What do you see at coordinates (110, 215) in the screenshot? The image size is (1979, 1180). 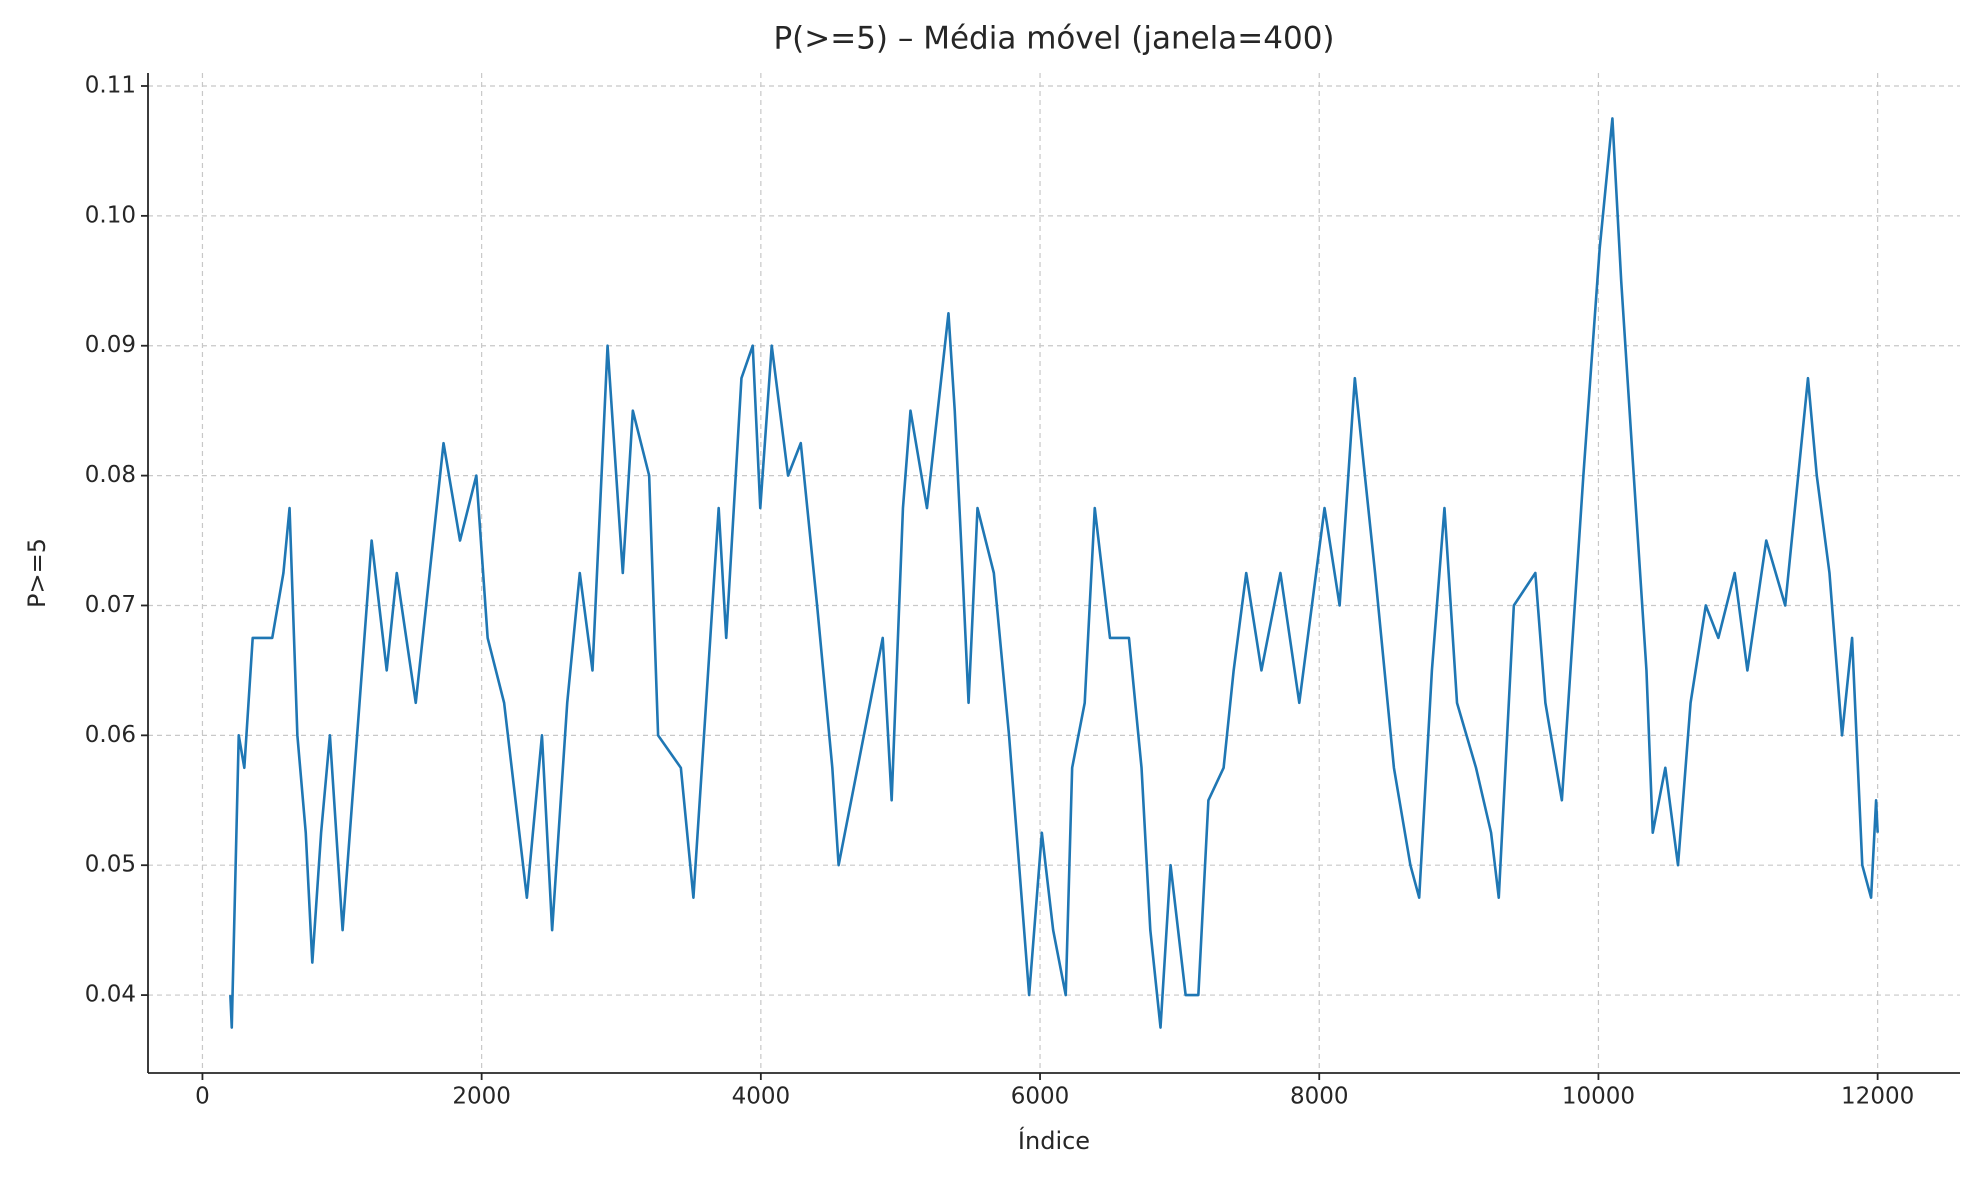 I see `y-tick-label: 0.10` at bounding box center [110, 215].